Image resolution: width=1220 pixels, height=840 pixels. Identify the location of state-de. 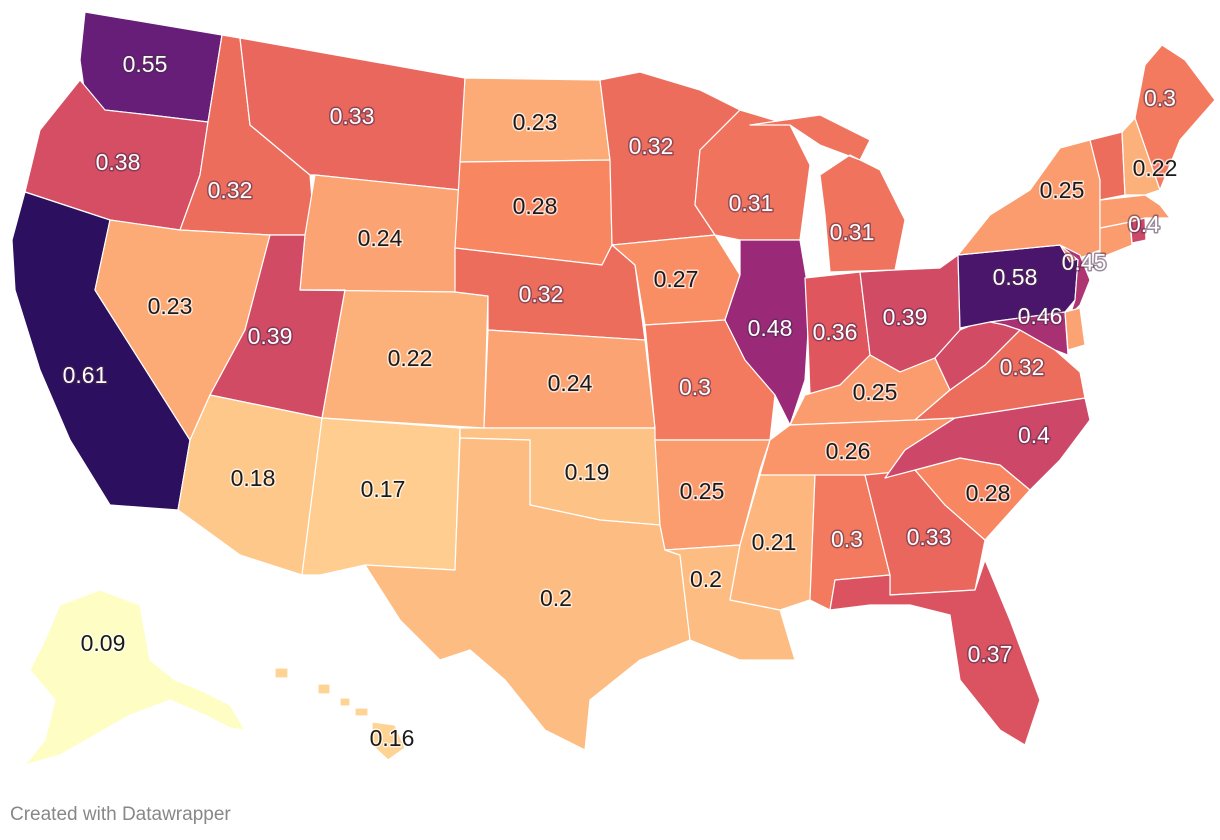
(1075, 329).